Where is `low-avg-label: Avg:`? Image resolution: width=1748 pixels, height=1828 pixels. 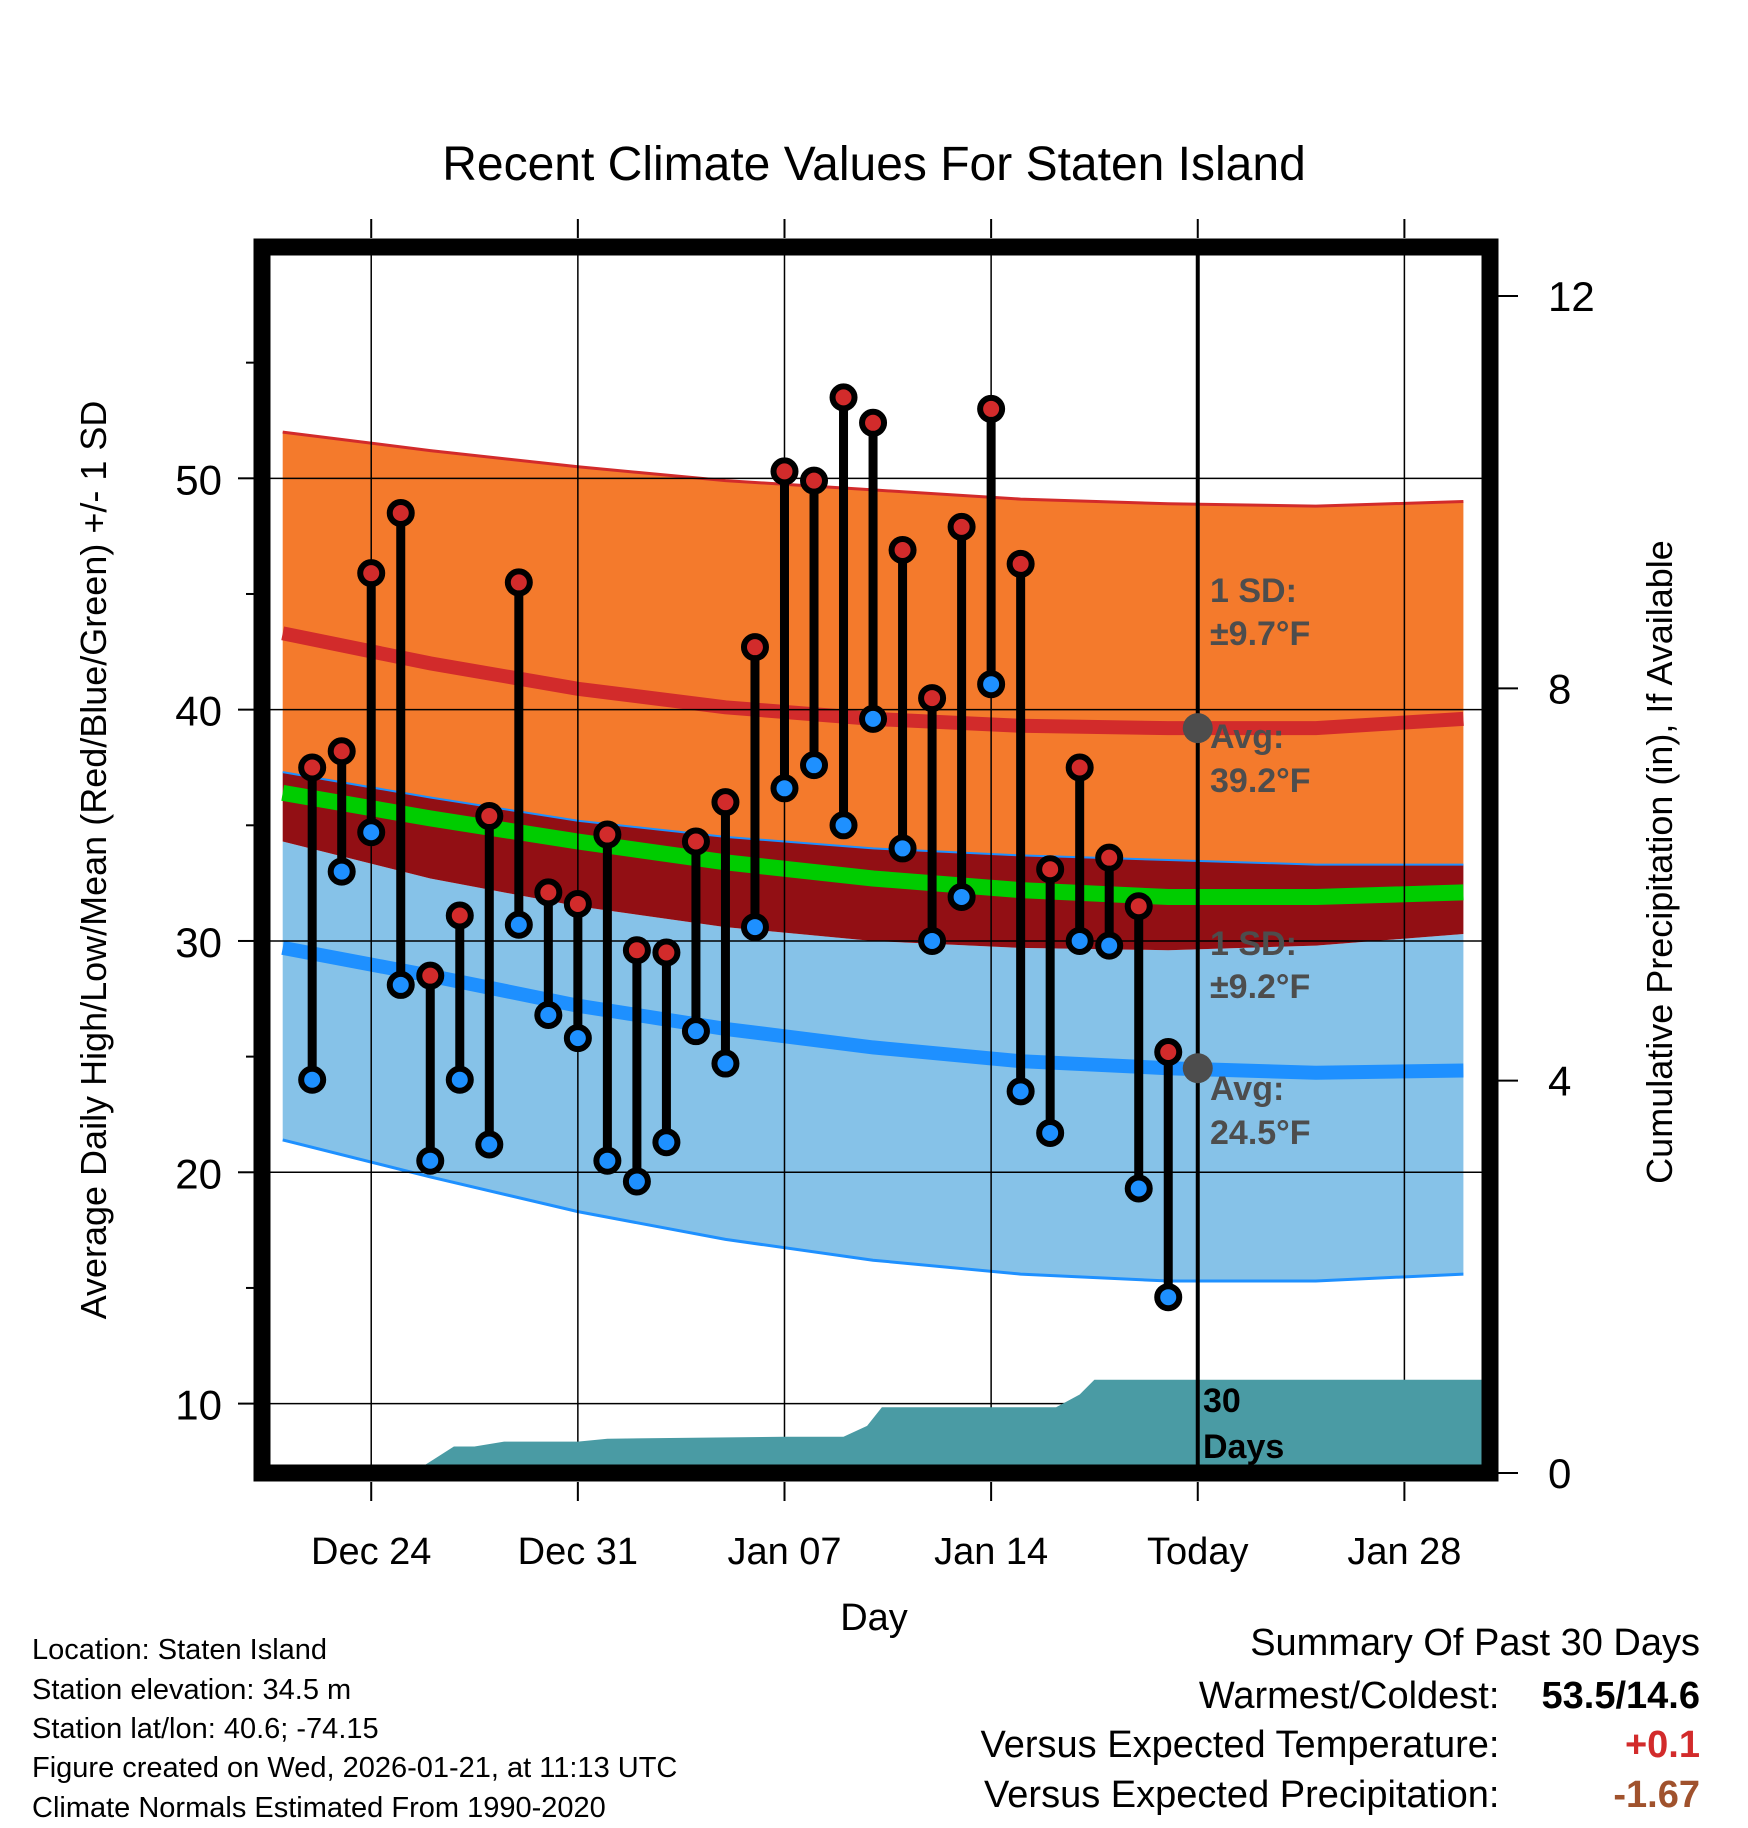
low-avg-label: Avg: is located at coordinates (1247, 1089).